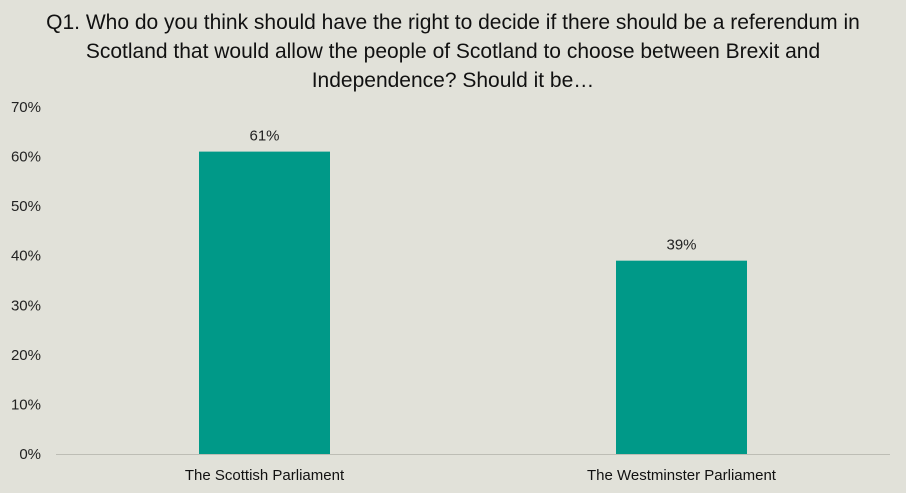  I want to click on x-tick-label: The Westminster Parliament, so click(682, 475).